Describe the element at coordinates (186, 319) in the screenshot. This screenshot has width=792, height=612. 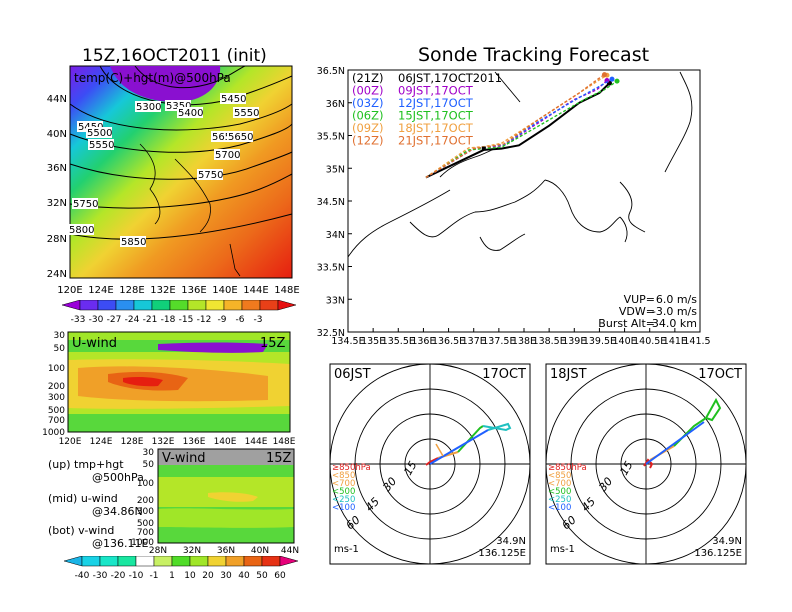
I see `colorbar-label: -15` at that location.